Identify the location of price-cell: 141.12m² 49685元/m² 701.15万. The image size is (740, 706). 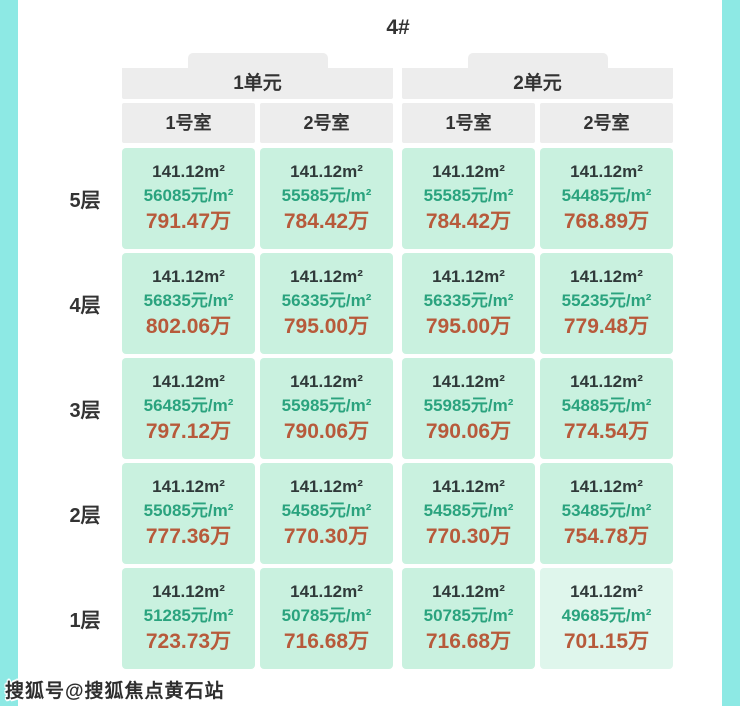
(606, 618).